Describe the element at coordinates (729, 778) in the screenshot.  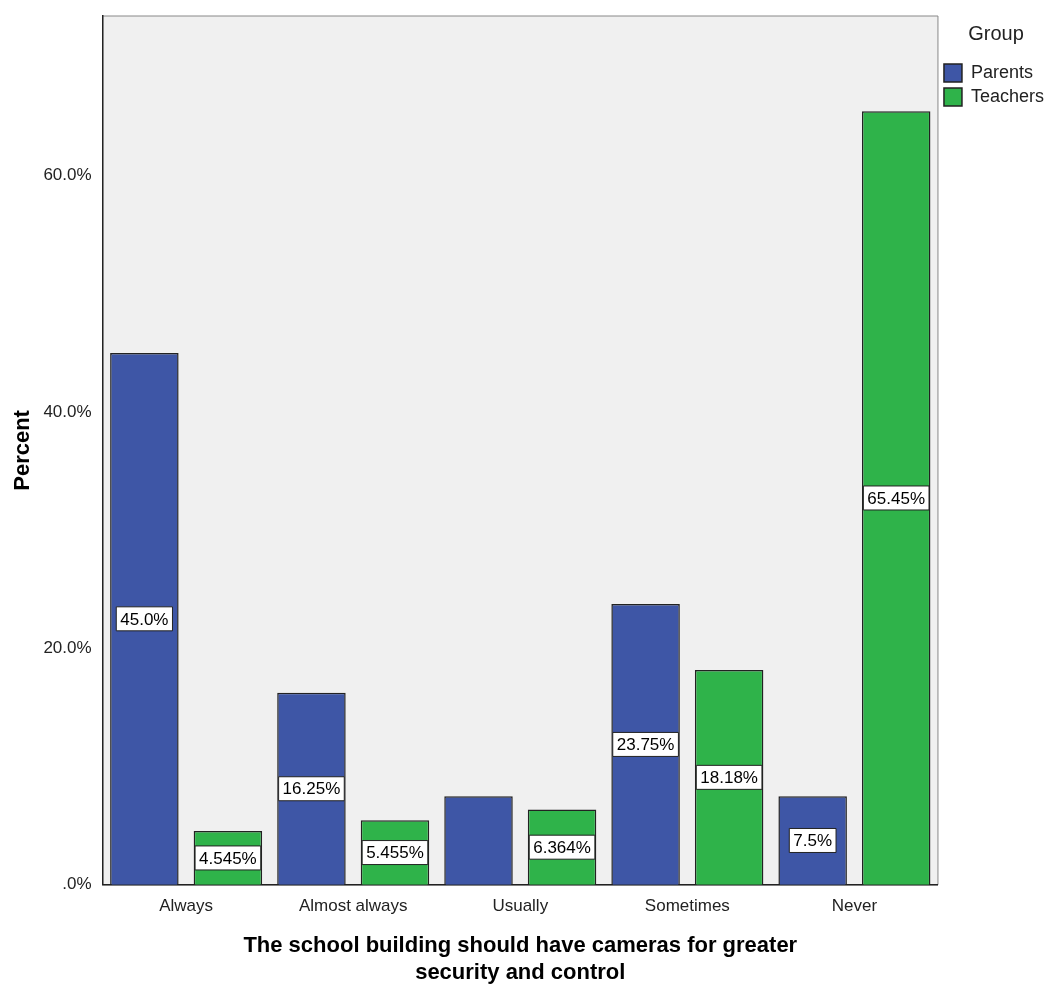
I see `data-label: 18.18%` at that location.